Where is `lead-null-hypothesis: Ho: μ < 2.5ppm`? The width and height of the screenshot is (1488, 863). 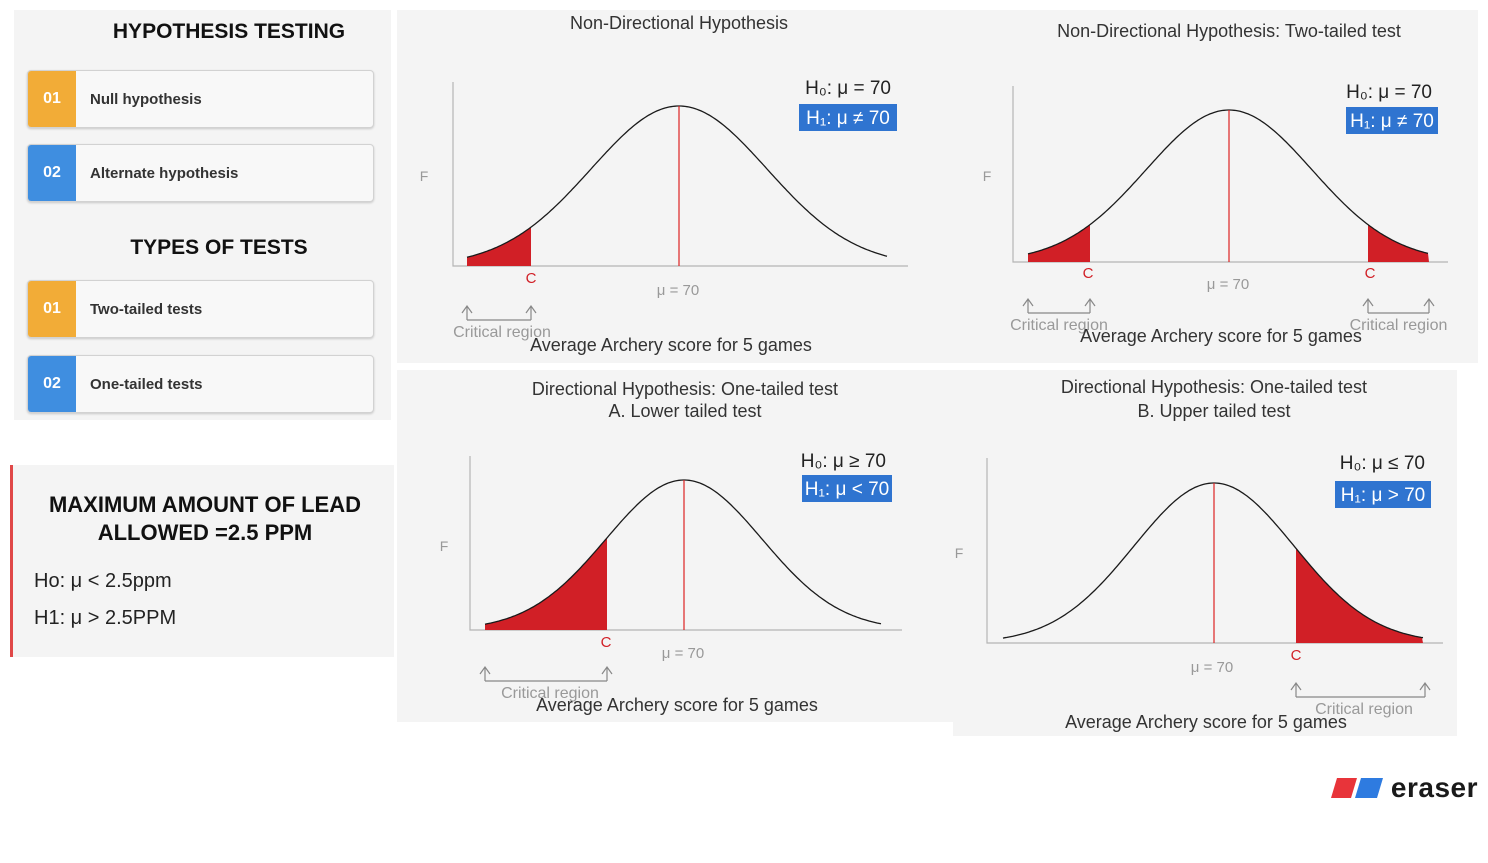 lead-null-hypothesis: Ho: μ < 2.5ppm is located at coordinates (103, 581).